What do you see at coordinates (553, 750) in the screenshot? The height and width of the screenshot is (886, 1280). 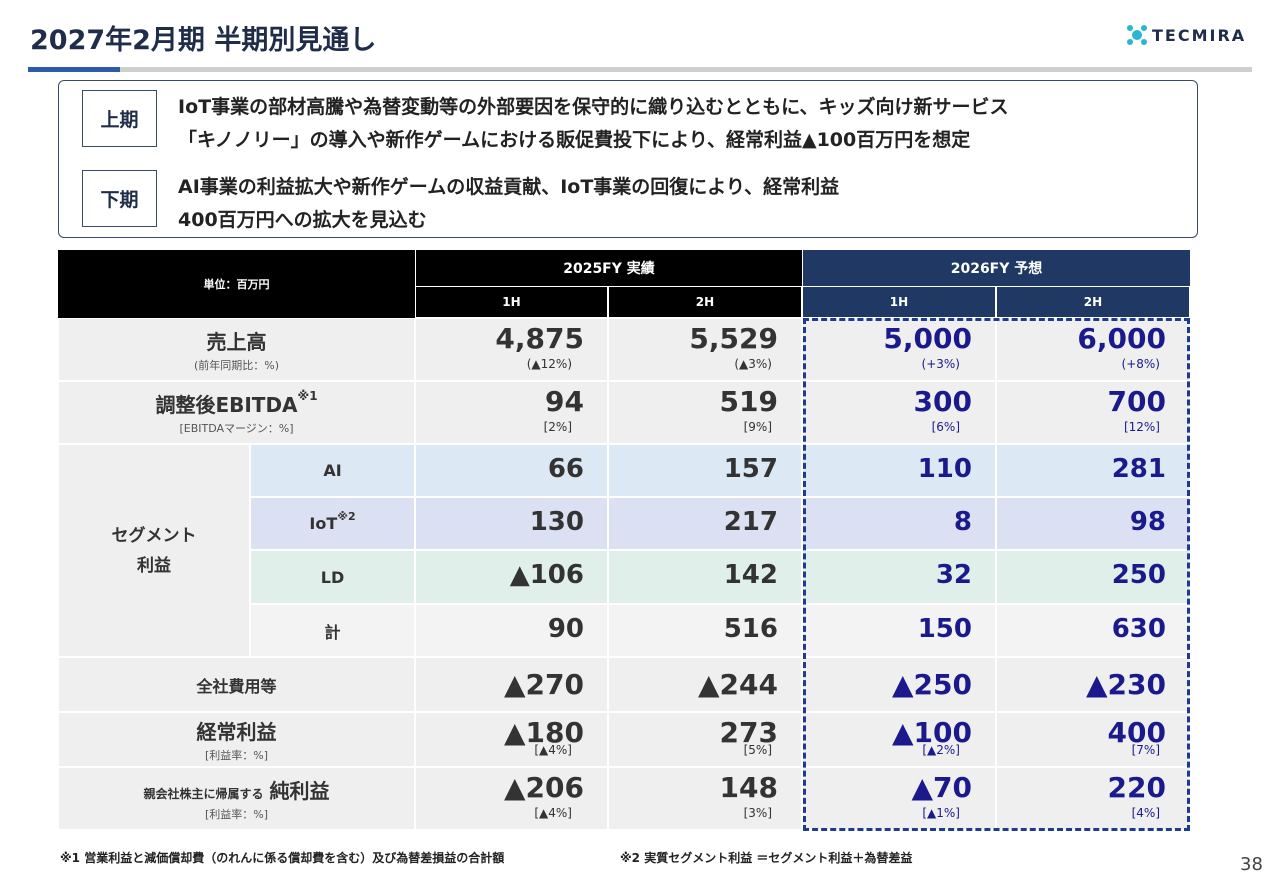 I see `value-note: [▲4%]` at bounding box center [553, 750].